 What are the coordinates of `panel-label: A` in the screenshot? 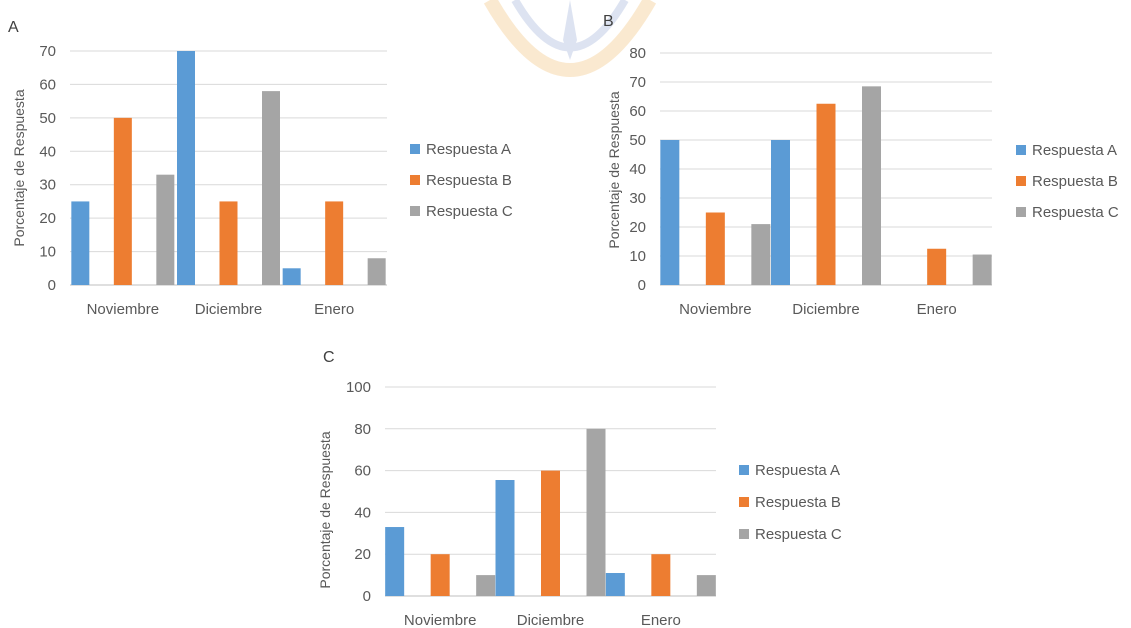 It's located at (13, 27).